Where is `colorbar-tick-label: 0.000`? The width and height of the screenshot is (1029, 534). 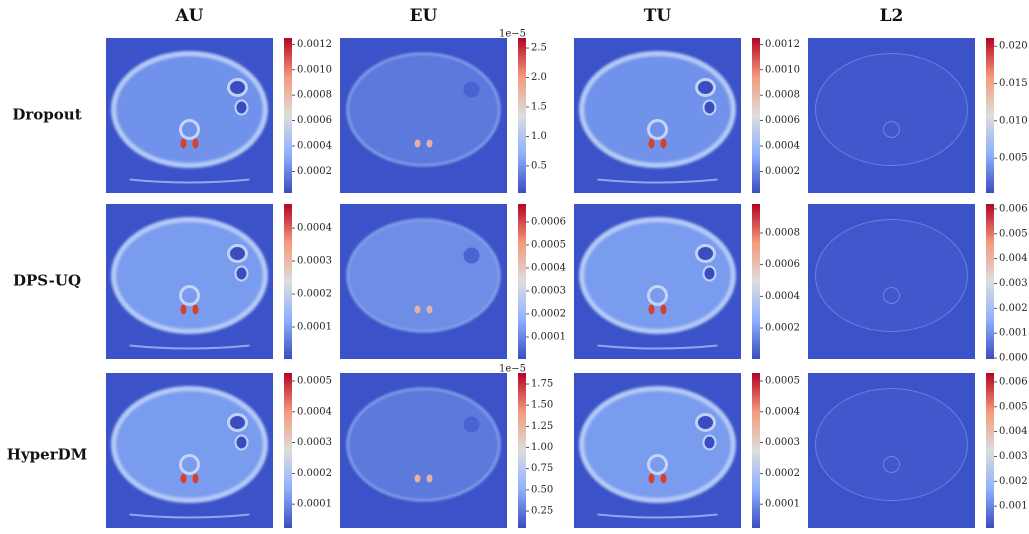 colorbar-tick-label: 0.000 is located at coordinates (1013, 358).